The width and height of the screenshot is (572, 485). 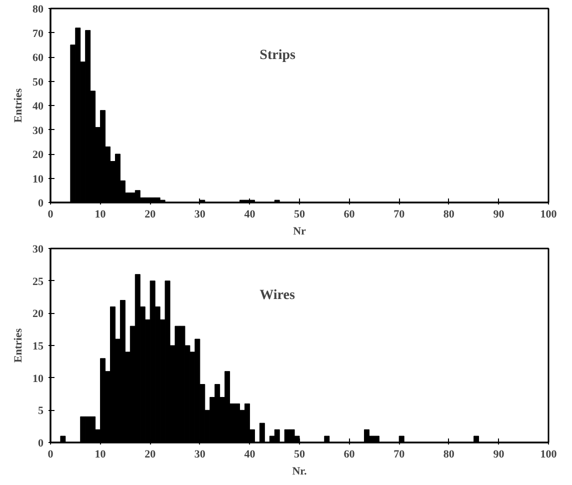 What do you see at coordinates (38, 82) in the screenshot?
I see `y-tick-label: 50` at bounding box center [38, 82].